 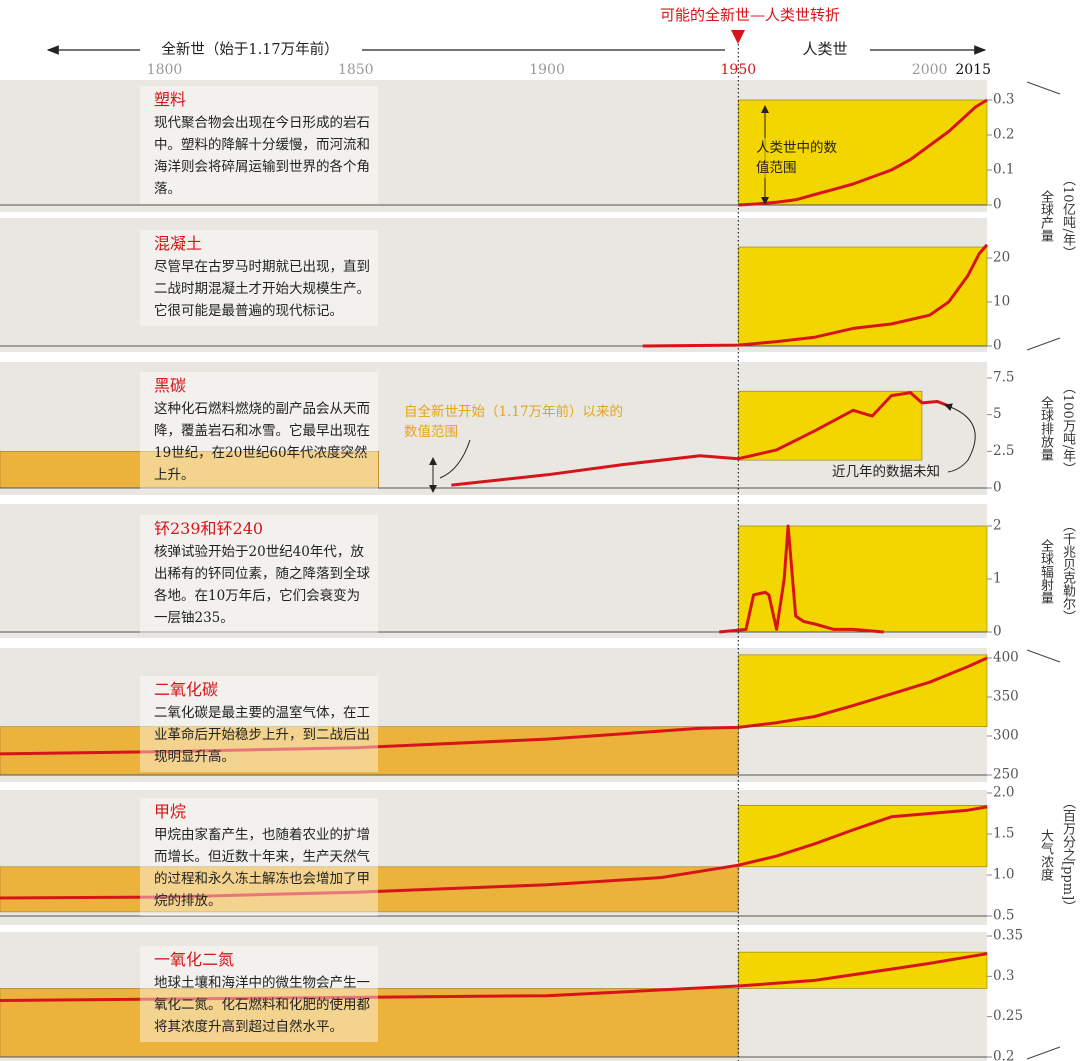 What do you see at coordinates (1045, 571) in the screenshot?
I see `axis-group-title: 全球辐射量` at bounding box center [1045, 571].